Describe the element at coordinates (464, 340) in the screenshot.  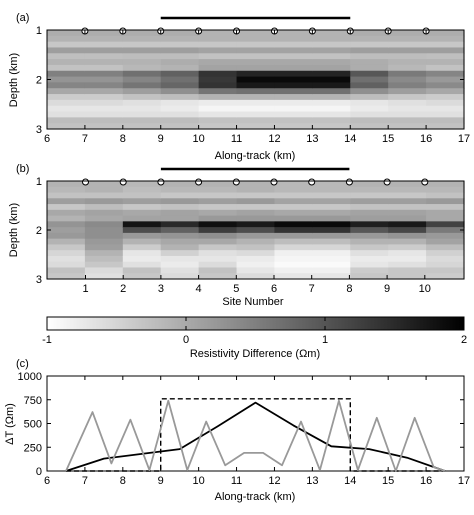
I see `colorbar-tick-label: 2` at that location.